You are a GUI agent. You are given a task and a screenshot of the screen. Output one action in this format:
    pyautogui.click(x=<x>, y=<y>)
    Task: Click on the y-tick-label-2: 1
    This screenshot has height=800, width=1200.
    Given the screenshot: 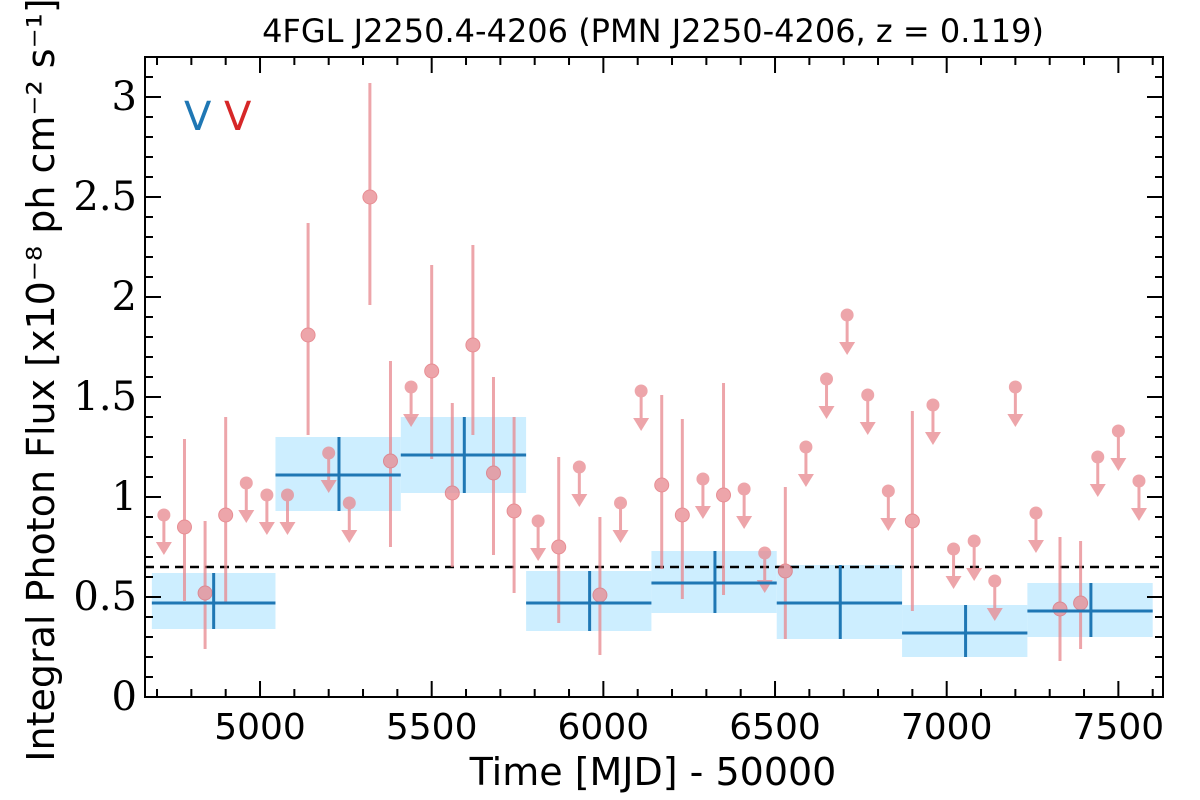 What is the action you would take?
    pyautogui.click(x=124, y=497)
    